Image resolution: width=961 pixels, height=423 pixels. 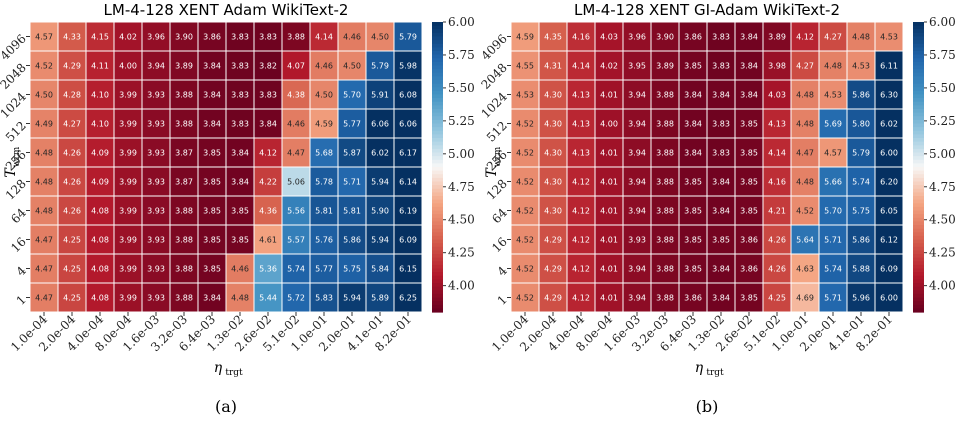 What do you see at coordinates (296, 298) in the screenshot?
I see `cell-value-label: 5.72` at bounding box center [296, 298].